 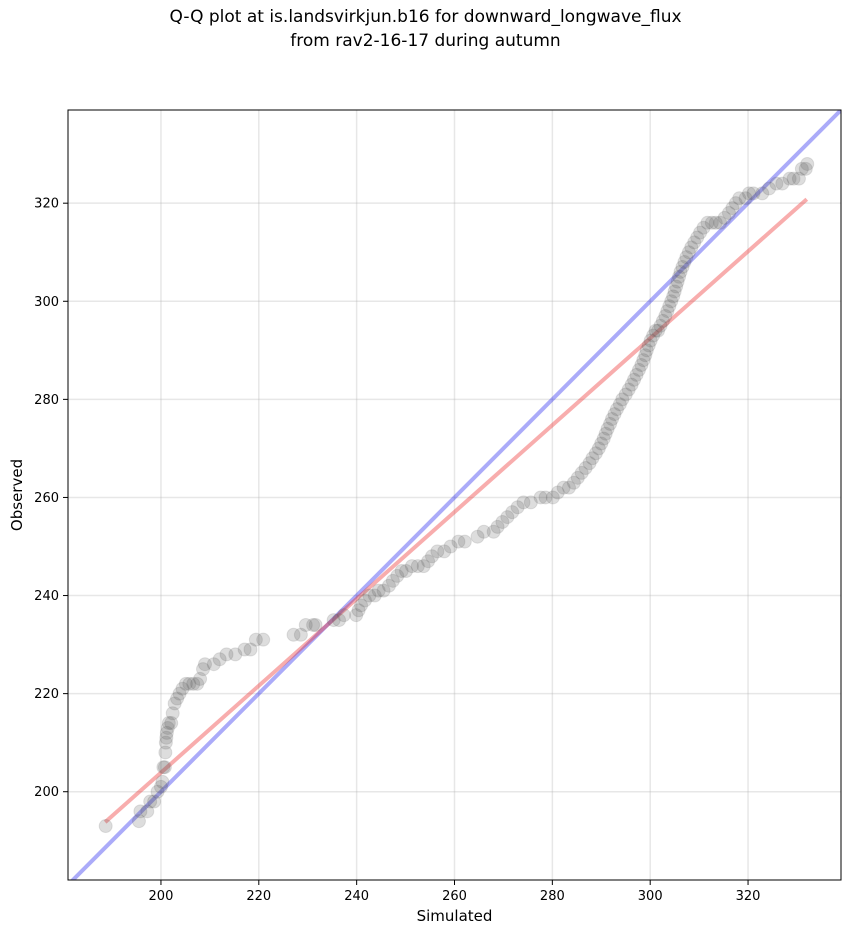 I want to click on x-tick-label: 240, so click(x=356, y=896).